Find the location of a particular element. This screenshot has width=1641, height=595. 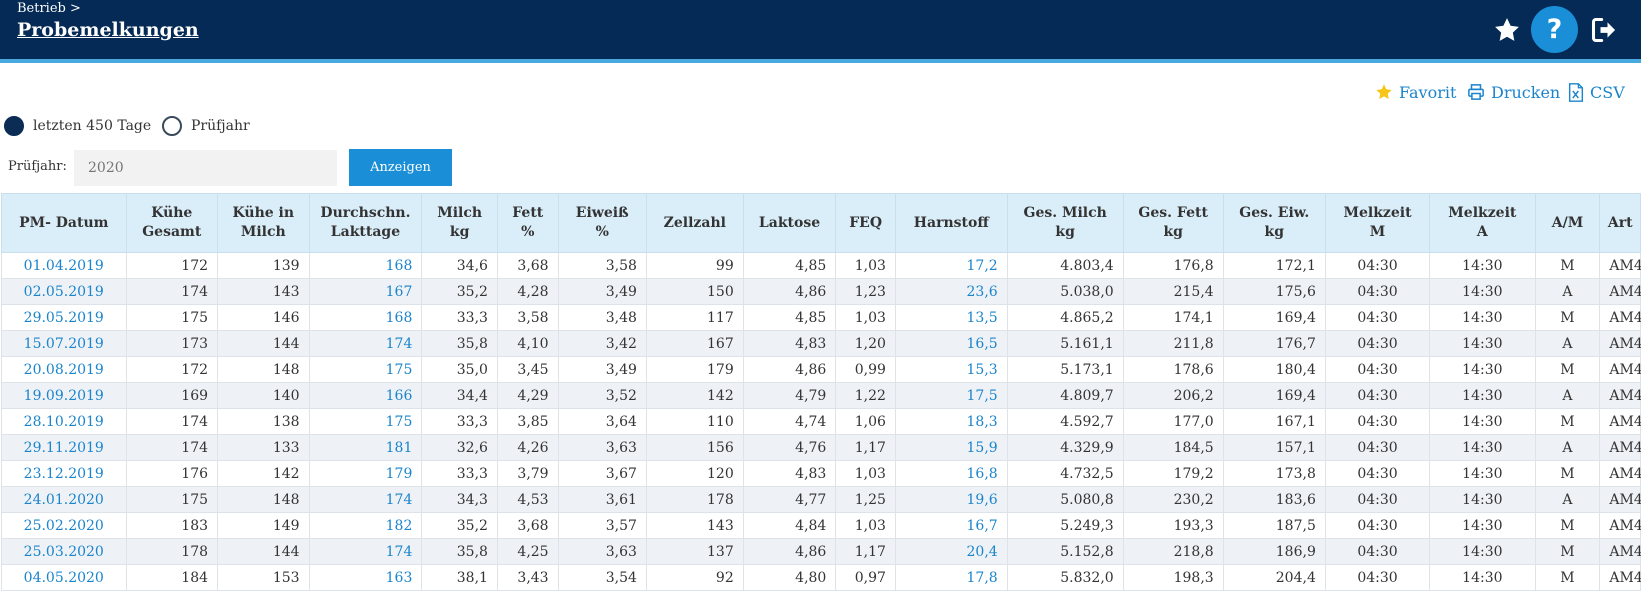

column-header: Ges. Fett kg is located at coordinates (1173, 223).